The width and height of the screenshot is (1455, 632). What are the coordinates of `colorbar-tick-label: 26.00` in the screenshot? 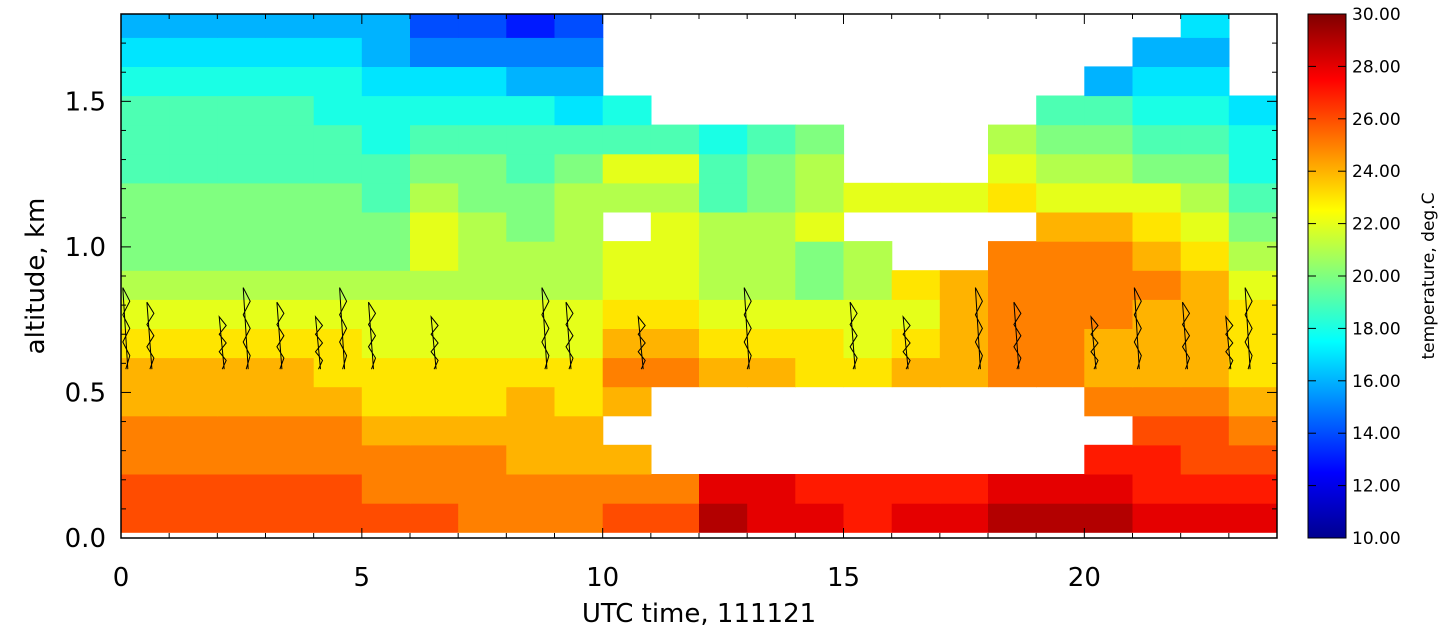 It's located at (1376, 120).